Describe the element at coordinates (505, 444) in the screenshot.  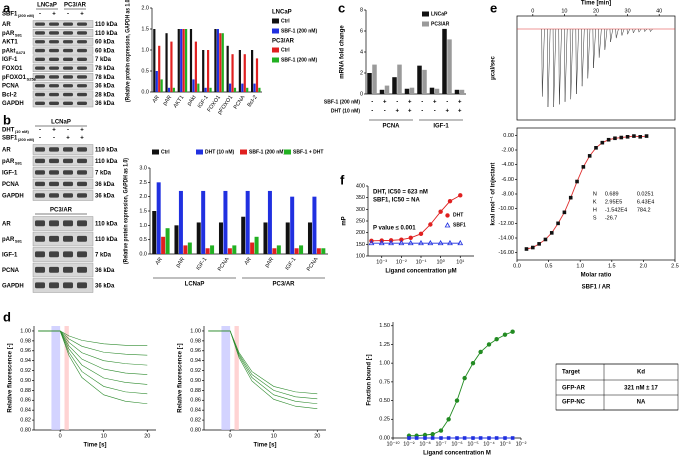
I see `x-tick-label: 10⁻³` at that location.